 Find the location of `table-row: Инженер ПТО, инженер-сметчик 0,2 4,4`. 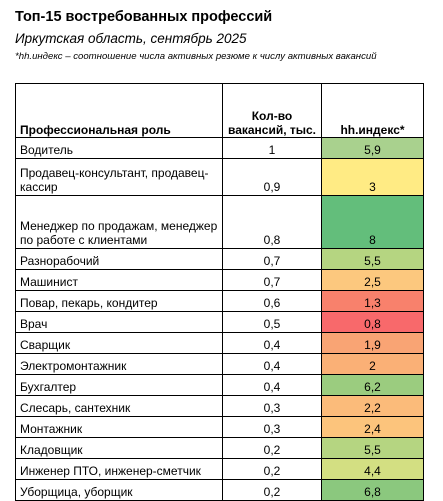

table-row: Инженер ПТО, инженер-сметчик 0,2 4,4 is located at coordinates (219, 469).